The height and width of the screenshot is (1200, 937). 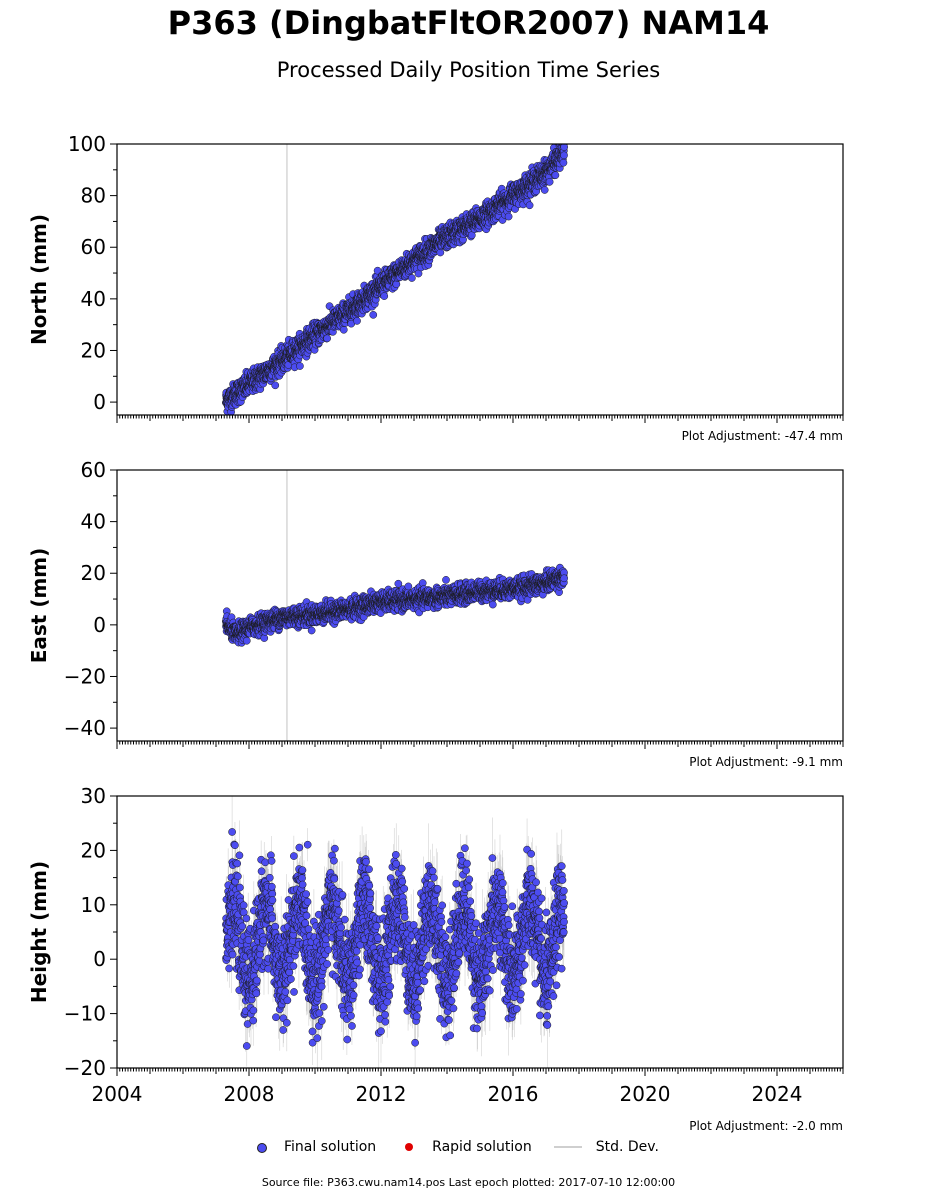 I want to click on chart-title: P363 (DingbatFltOR2007) NAM14, so click(x=468, y=23).